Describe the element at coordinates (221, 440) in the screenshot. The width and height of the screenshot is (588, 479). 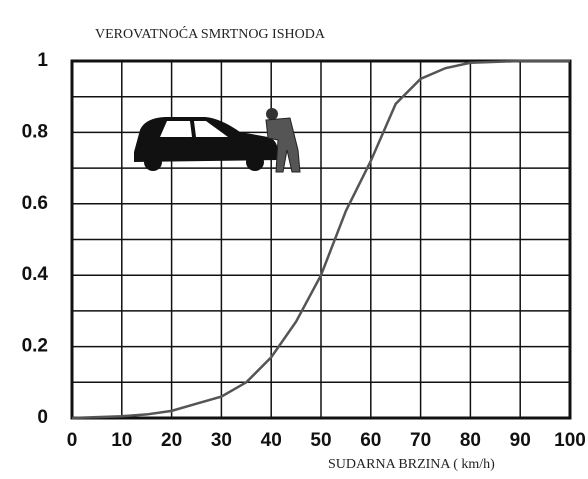
I see `x-tick-label: 30` at that location.